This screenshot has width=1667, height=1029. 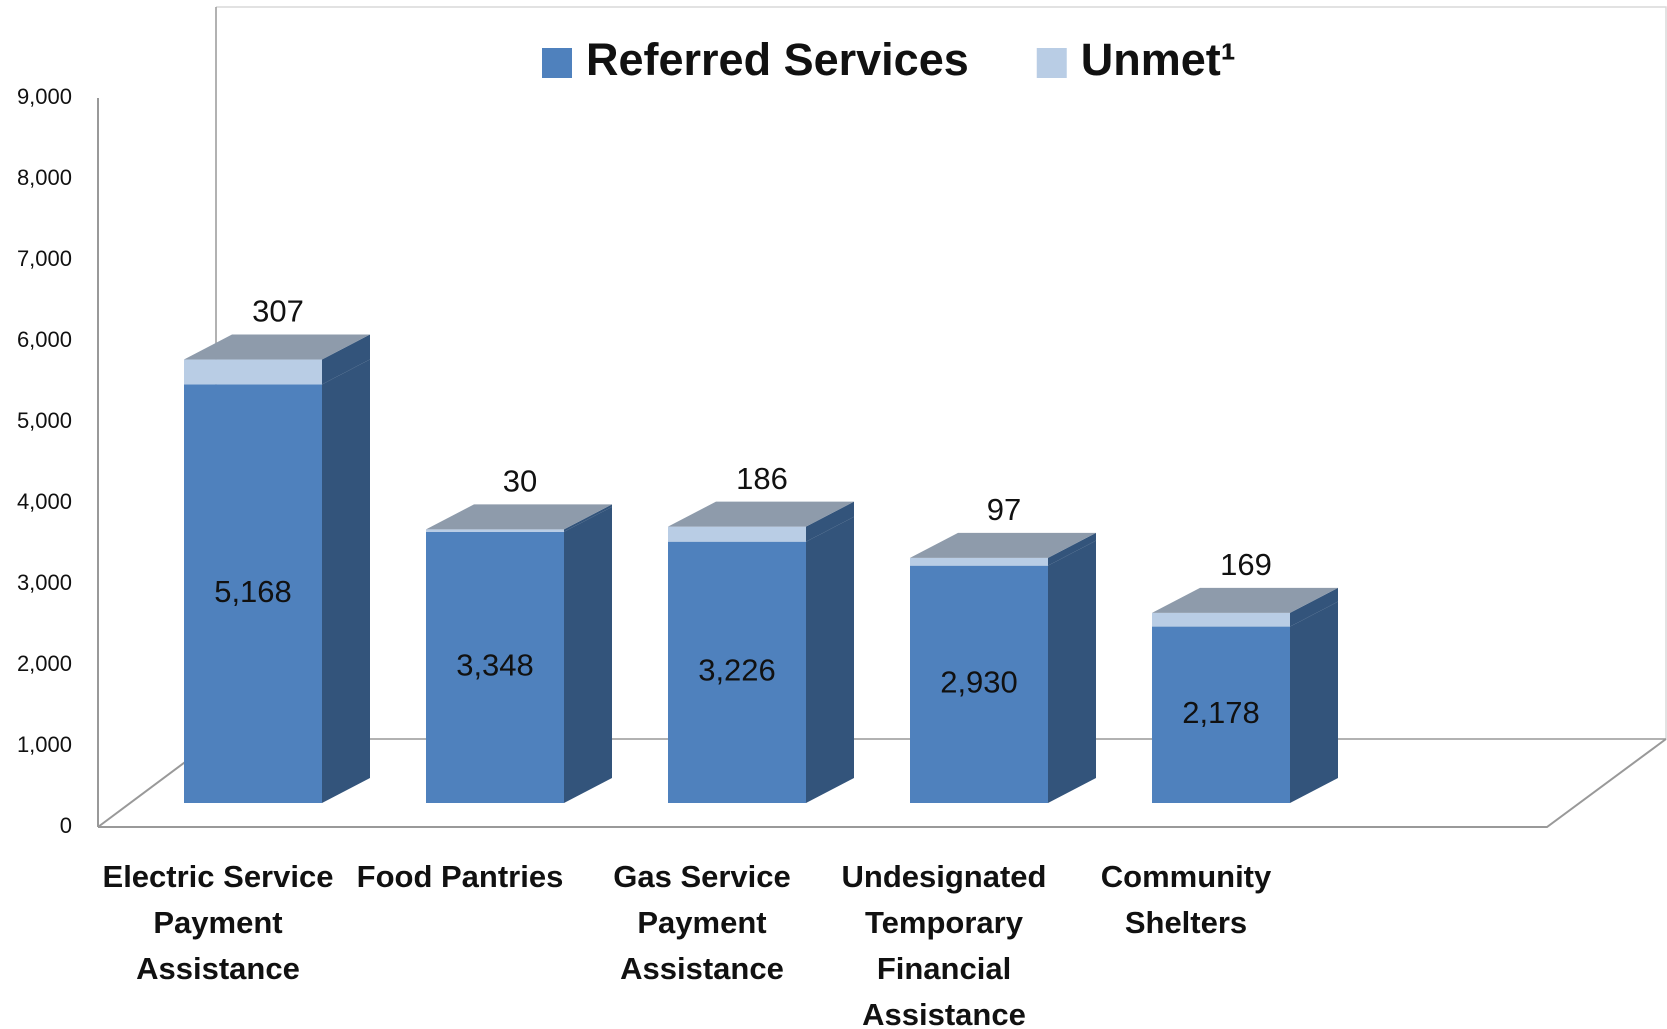 I want to click on y-tick-label: 5,000, so click(x=44, y=420).